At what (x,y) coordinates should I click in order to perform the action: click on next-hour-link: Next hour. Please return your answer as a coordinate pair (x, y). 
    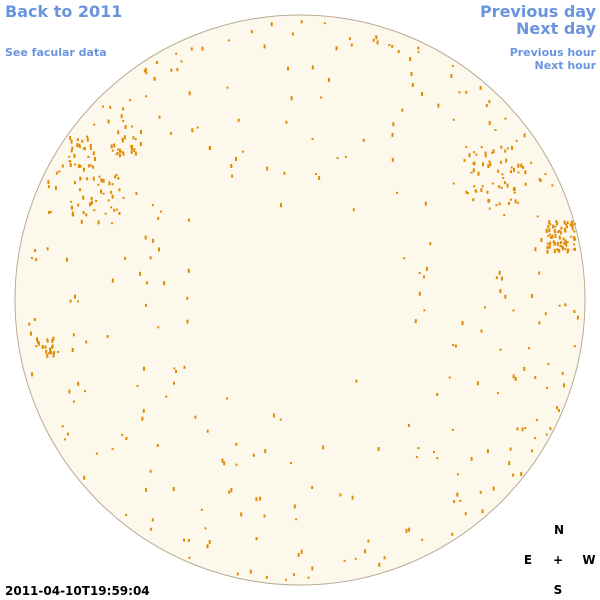
    Looking at the image, I should click on (566, 65).